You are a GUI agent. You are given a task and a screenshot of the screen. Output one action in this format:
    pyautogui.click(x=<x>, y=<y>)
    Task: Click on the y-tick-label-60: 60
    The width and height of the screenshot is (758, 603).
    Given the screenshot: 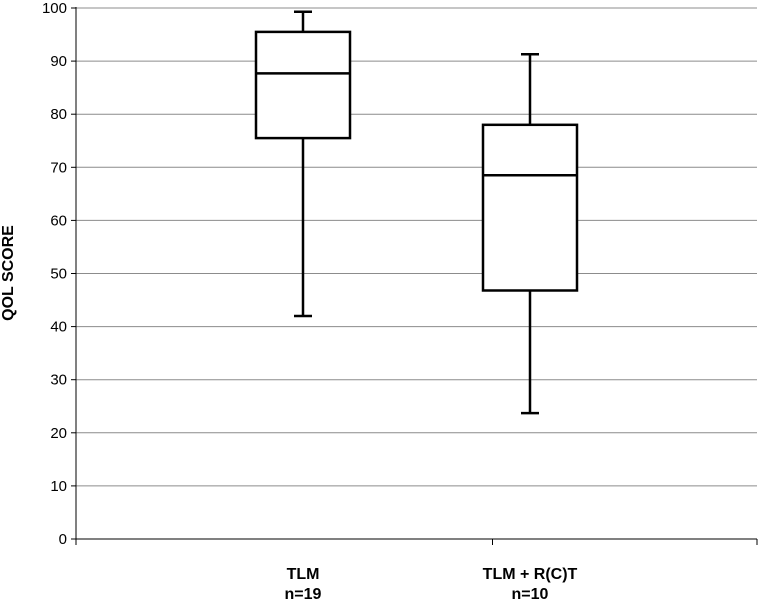 What is the action you would take?
    pyautogui.click(x=58, y=220)
    